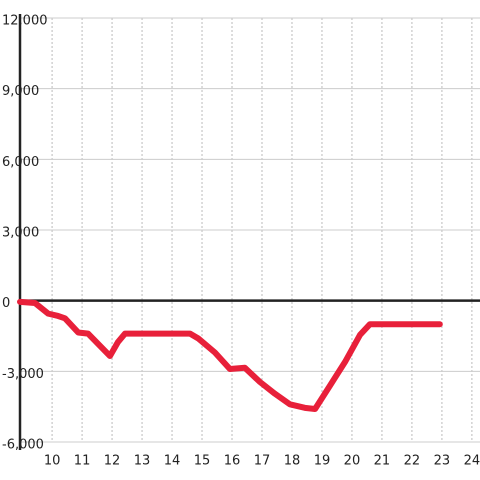  What do you see at coordinates (52, 461) in the screenshot?
I see `x-tick-label: 10` at bounding box center [52, 461].